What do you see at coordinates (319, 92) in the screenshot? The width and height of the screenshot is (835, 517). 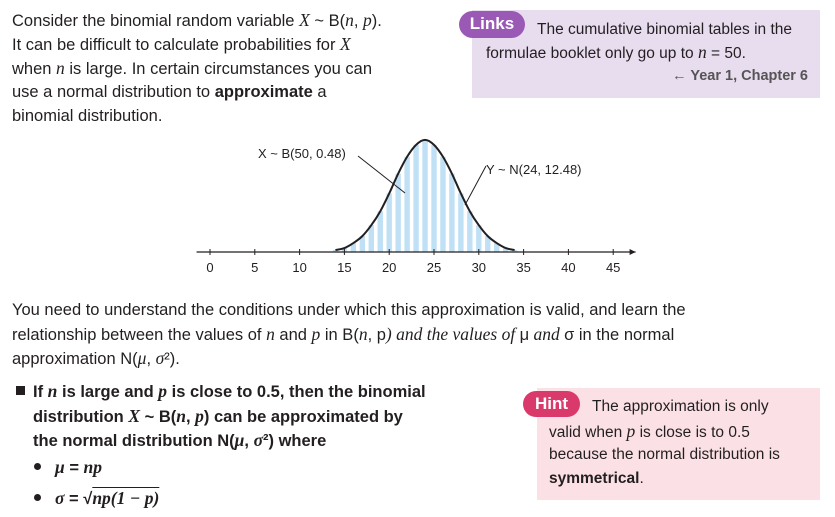 I see `text-run: a` at bounding box center [319, 92].